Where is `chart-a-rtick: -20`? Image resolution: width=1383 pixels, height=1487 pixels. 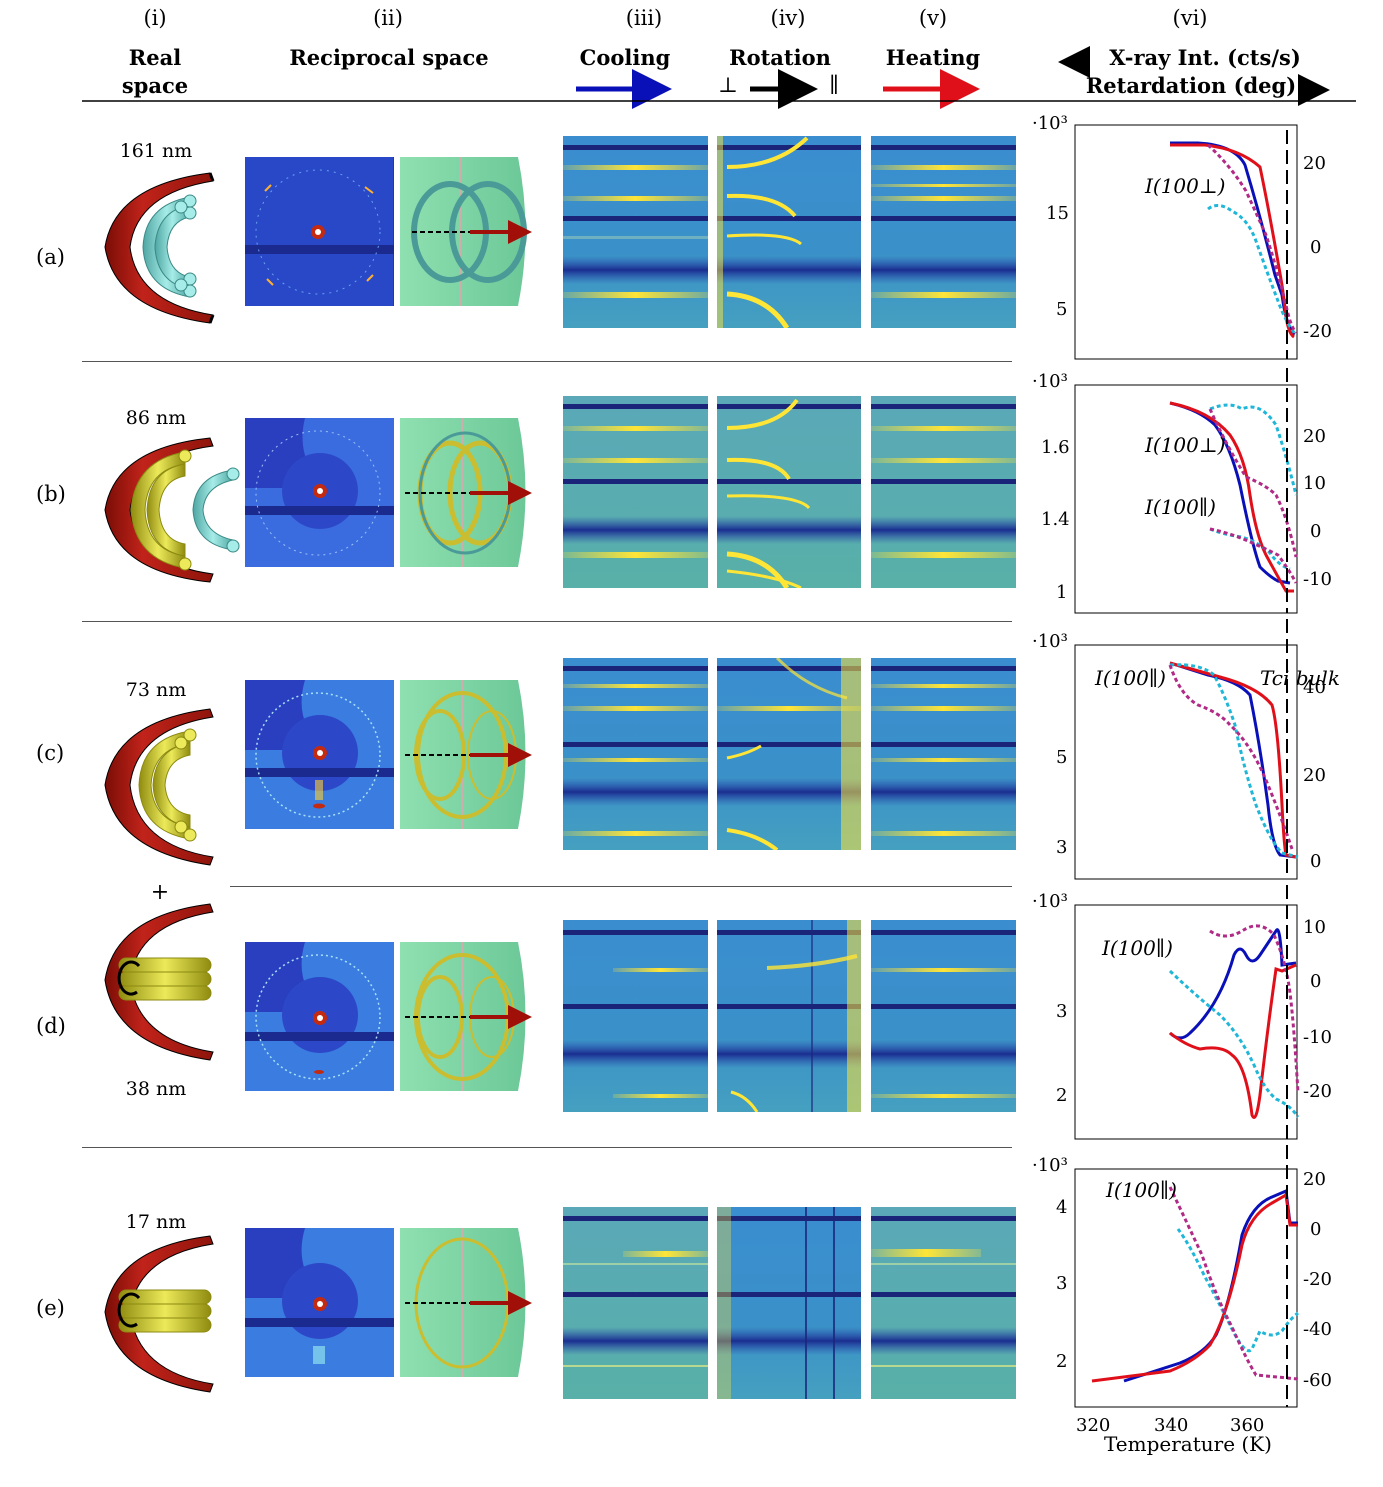
chart-a-rtick: -20 is located at coordinates (1317, 331).